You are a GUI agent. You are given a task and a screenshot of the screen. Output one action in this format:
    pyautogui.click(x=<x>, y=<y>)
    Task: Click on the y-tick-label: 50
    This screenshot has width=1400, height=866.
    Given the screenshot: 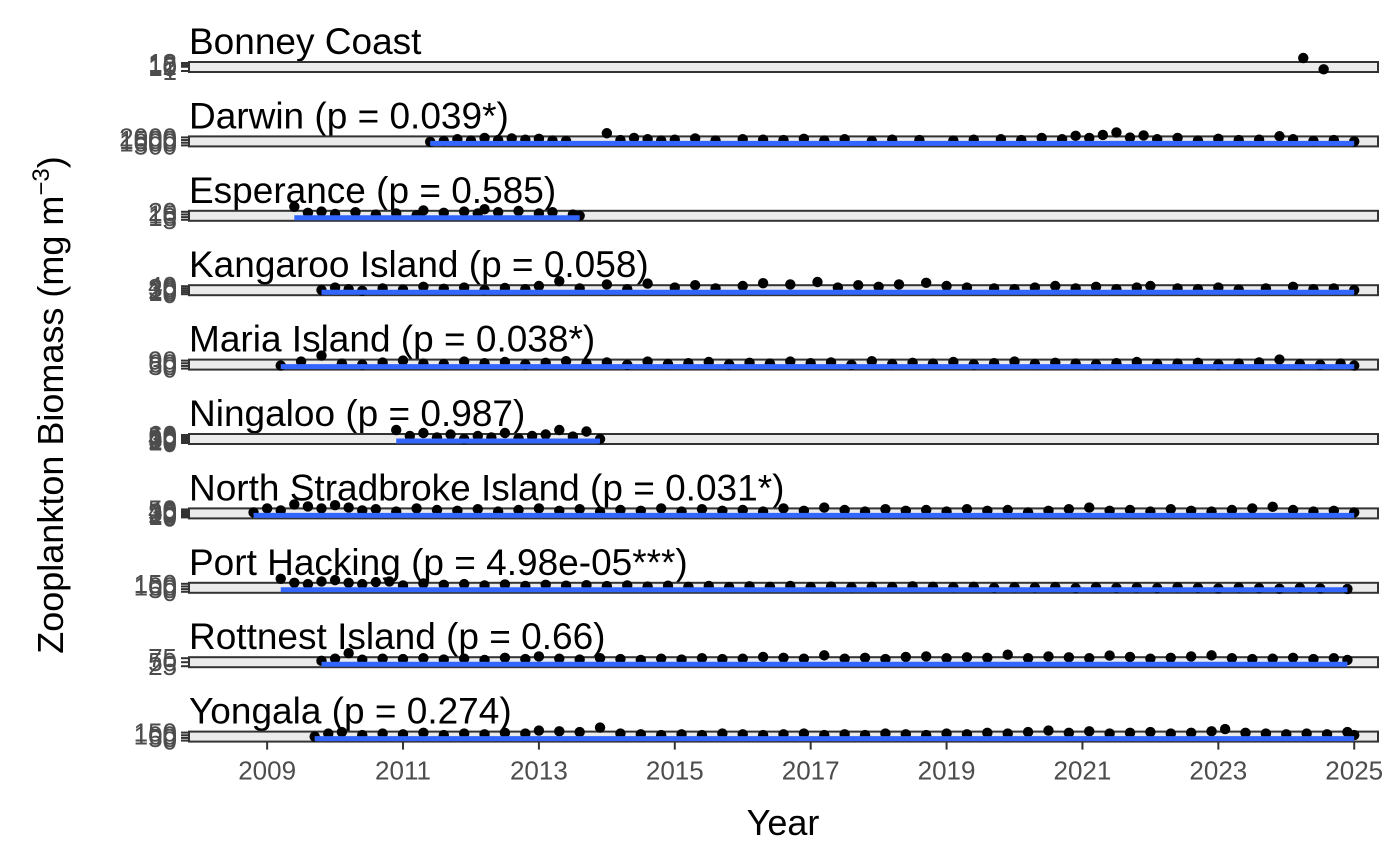 What is the action you would take?
    pyautogui.click(x=162, y=589)
    